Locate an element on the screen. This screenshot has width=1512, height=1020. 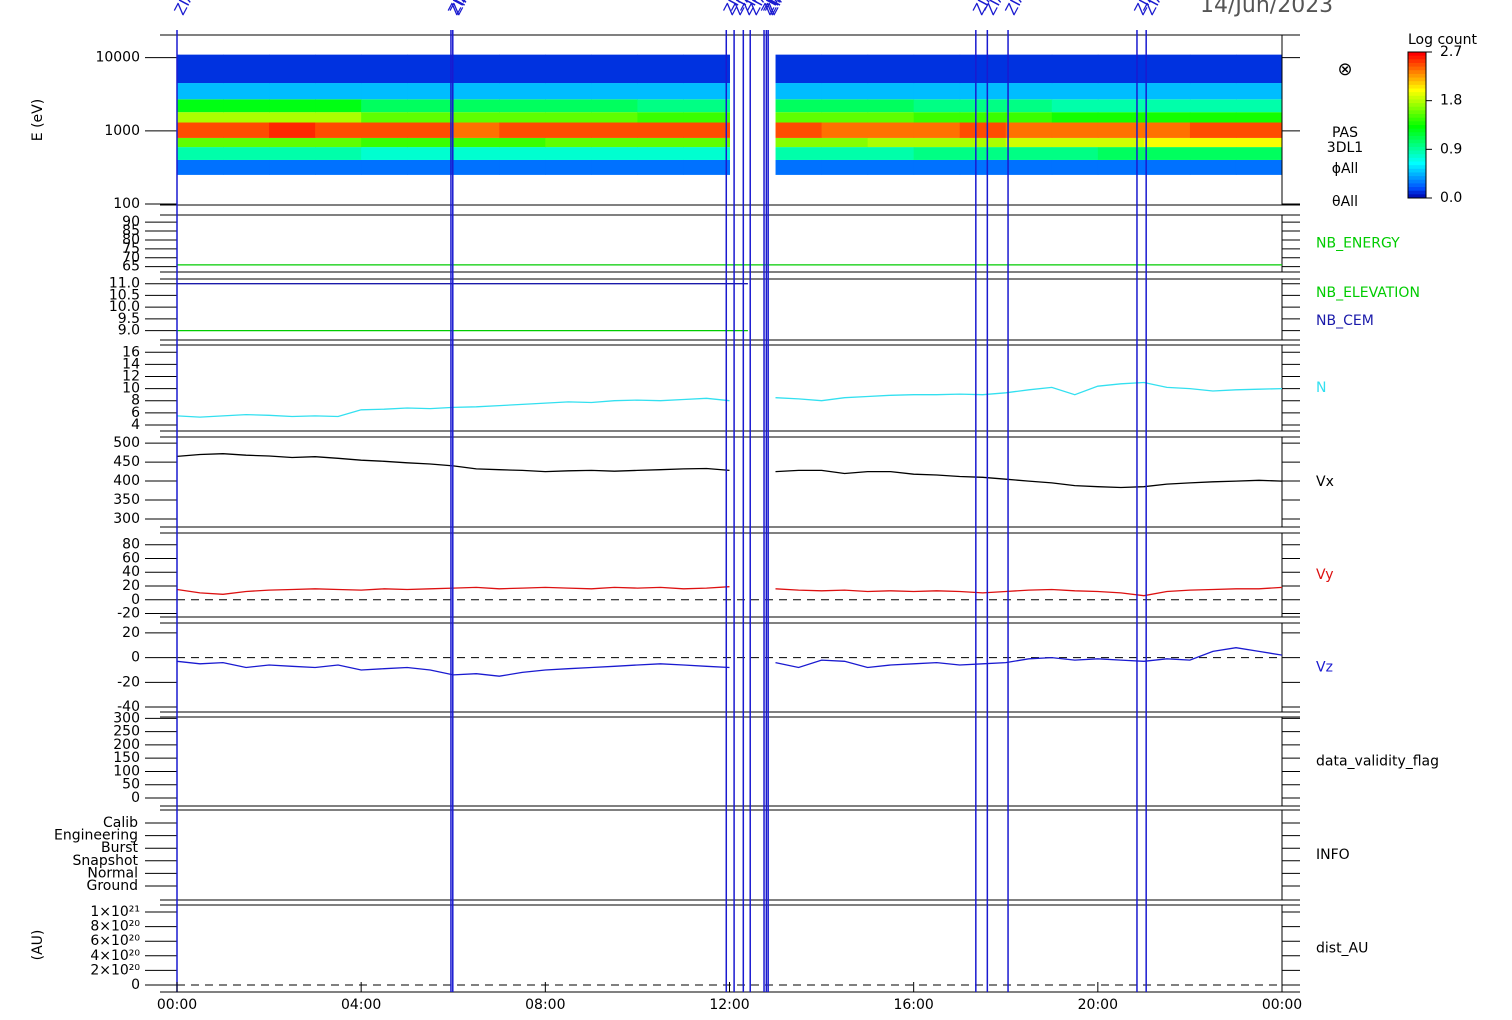
y-tick-label: 10000 is located at coordinates (117, 58).